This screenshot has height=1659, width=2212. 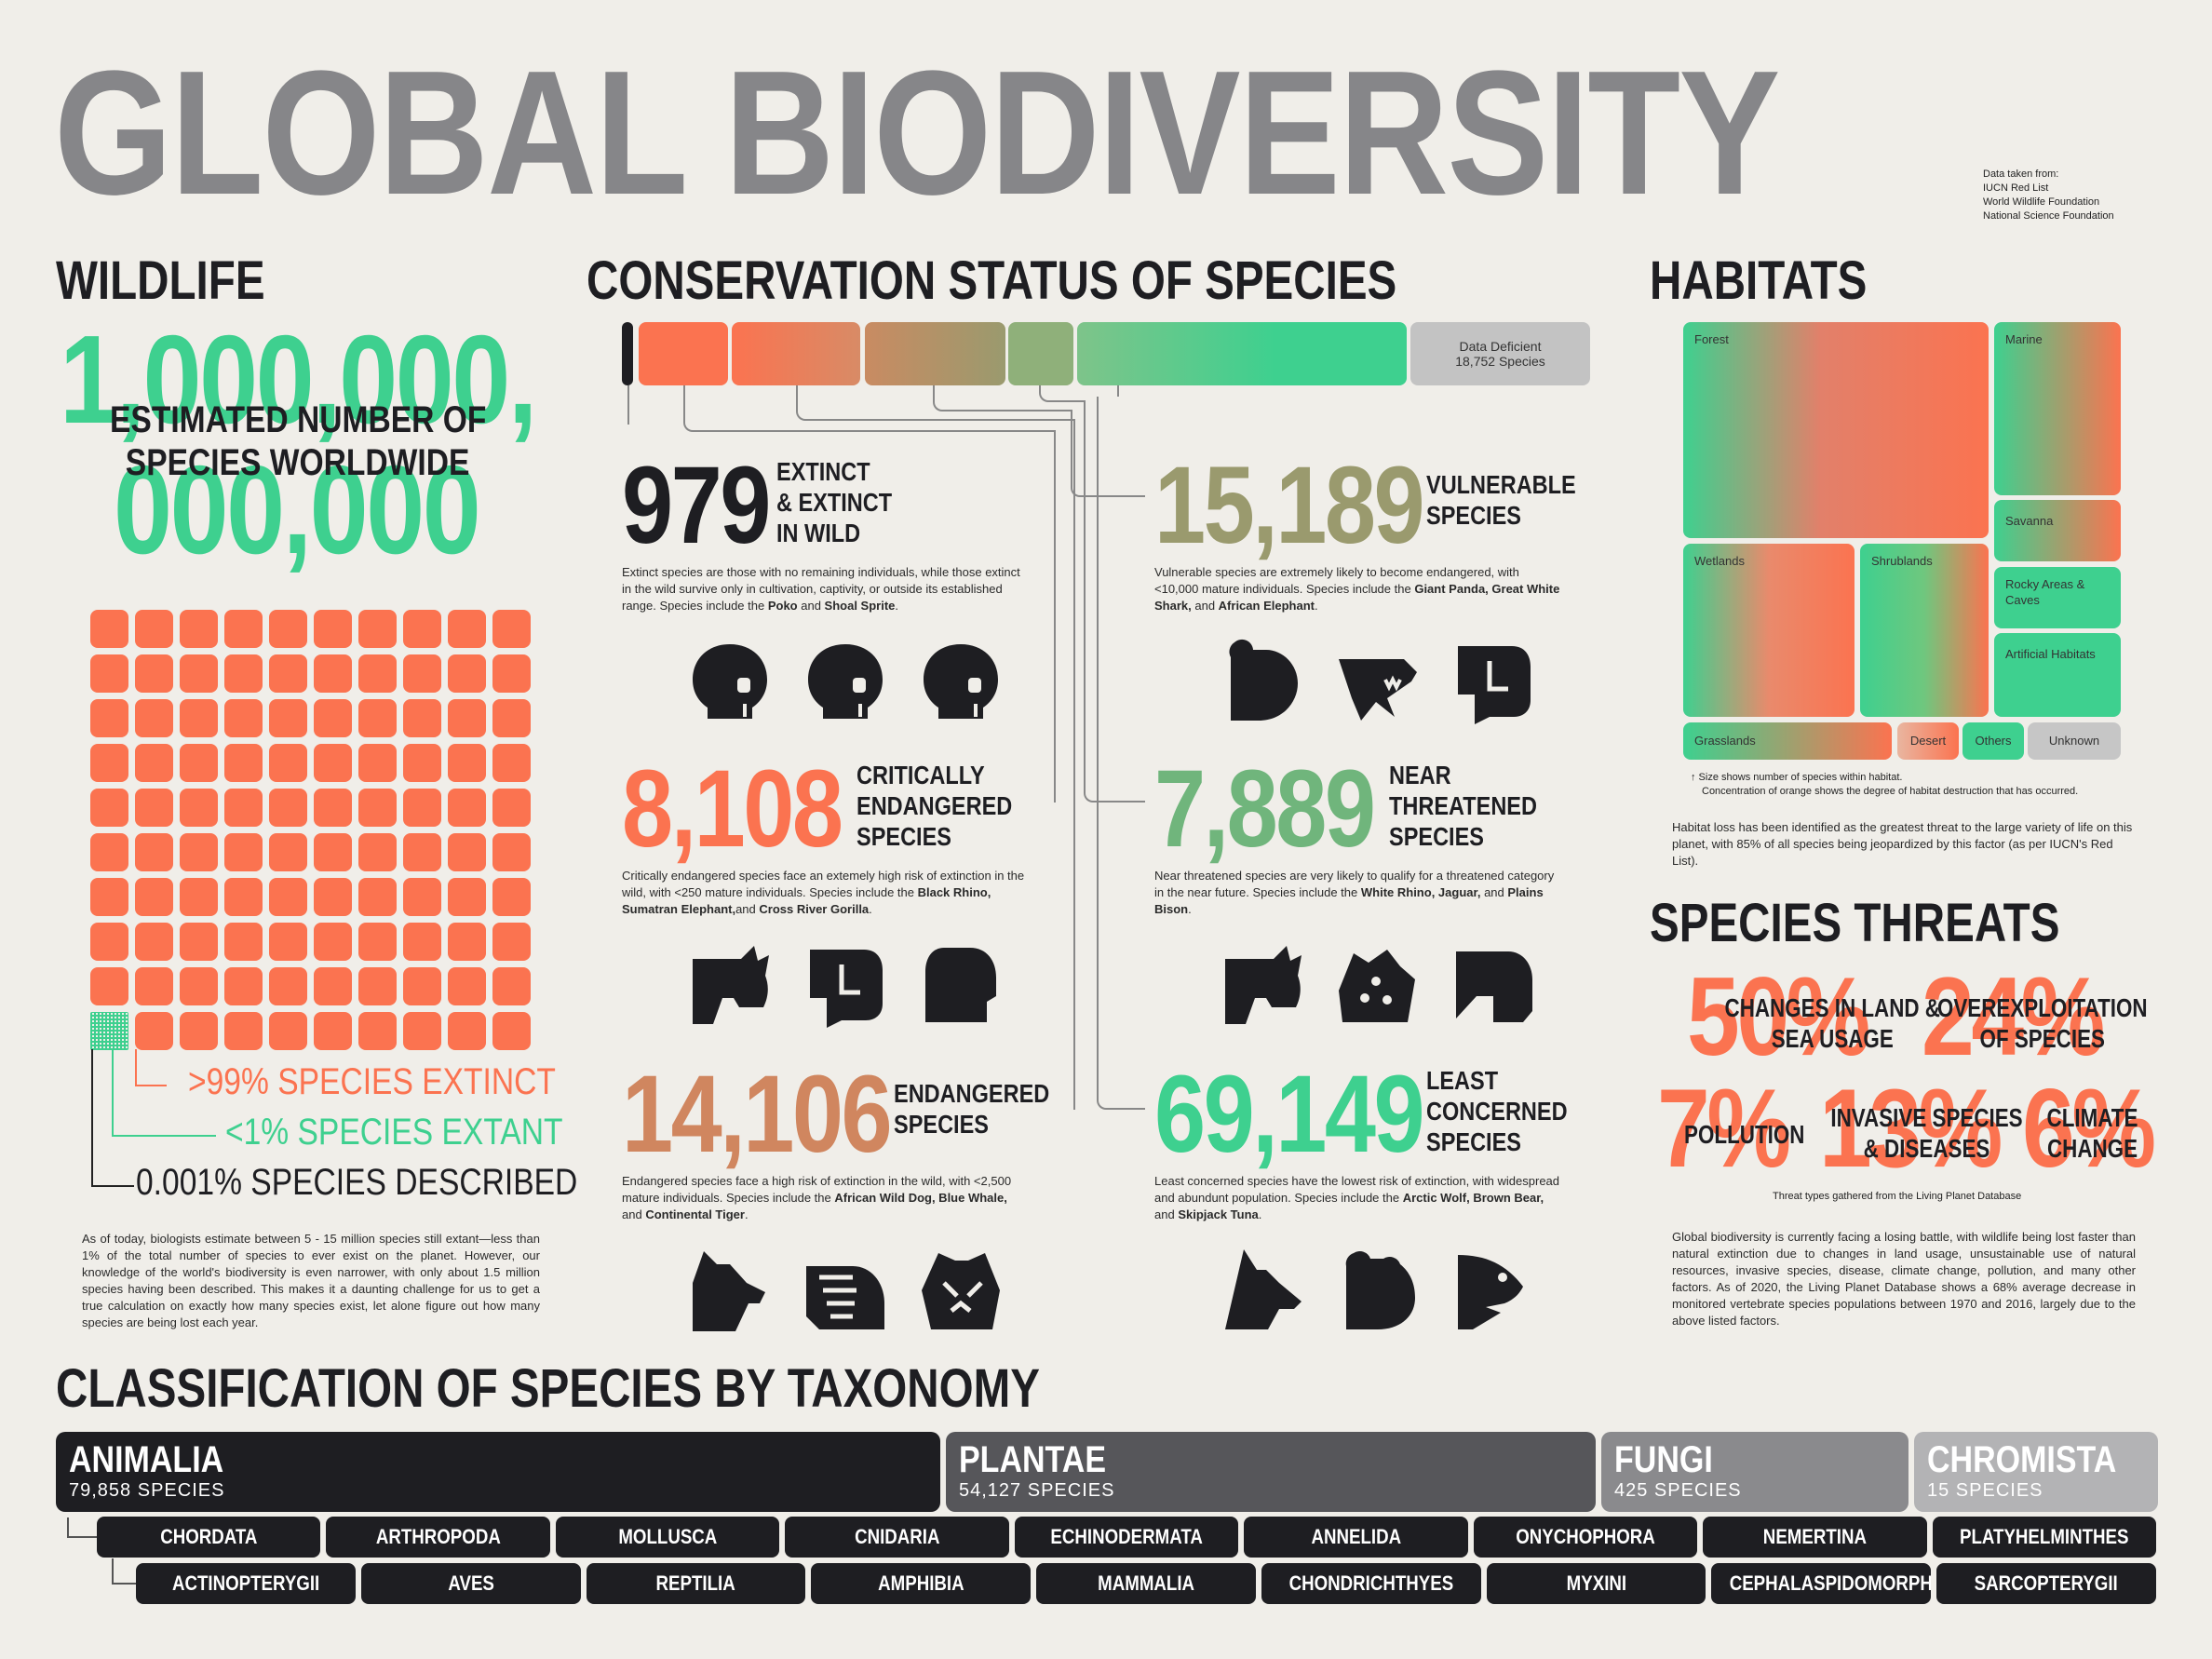 I want to click on habitat-tile-others: Others, so click(x=1993, y=741).